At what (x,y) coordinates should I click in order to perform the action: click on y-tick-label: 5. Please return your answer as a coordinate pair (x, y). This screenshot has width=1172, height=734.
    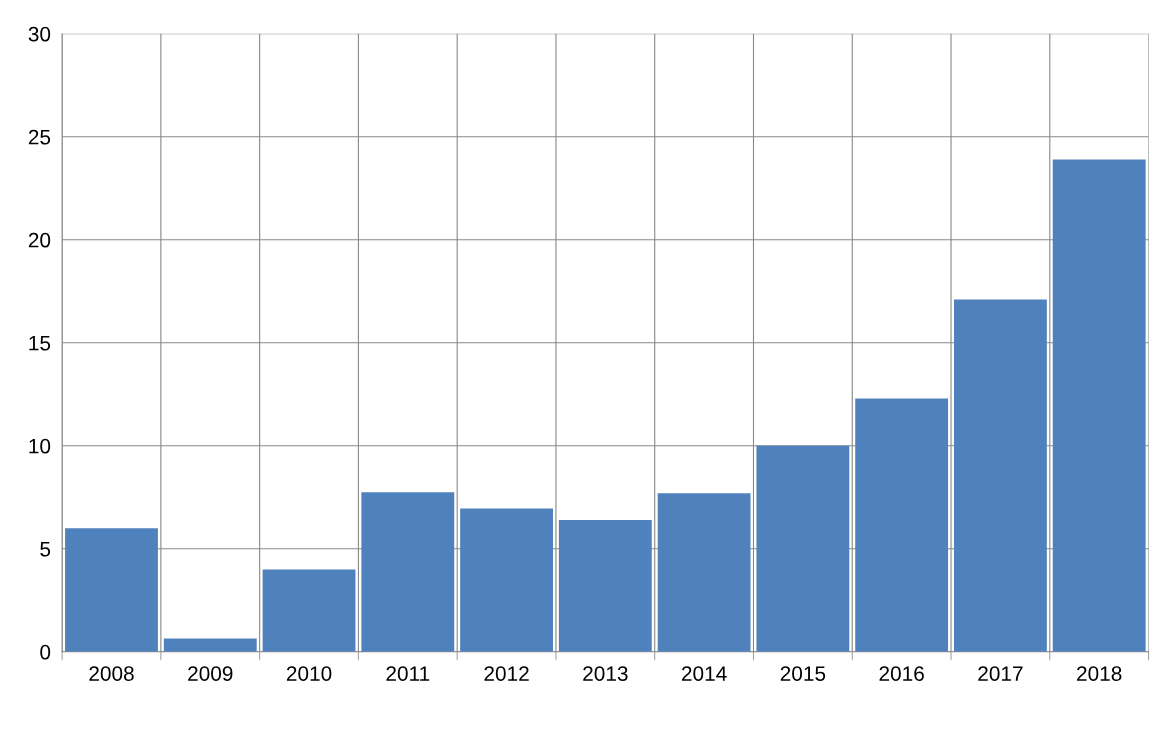
    Looking at the image, I should click on (45, 549).